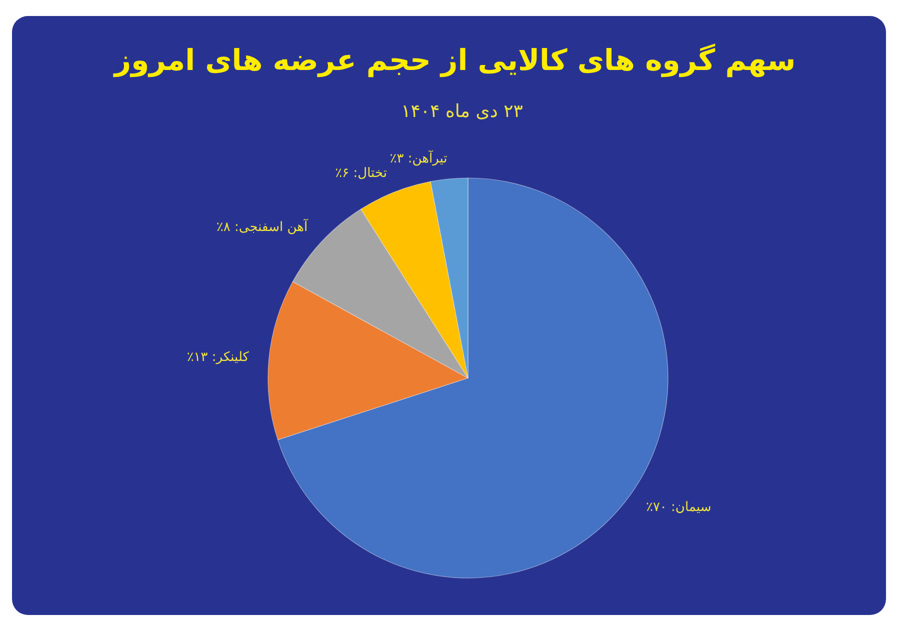  Describe the element at coordinates (455, 59) in the screenshot. I see `title: سهم گروه های کالایی از حجم عرضه های امروز` at that location.